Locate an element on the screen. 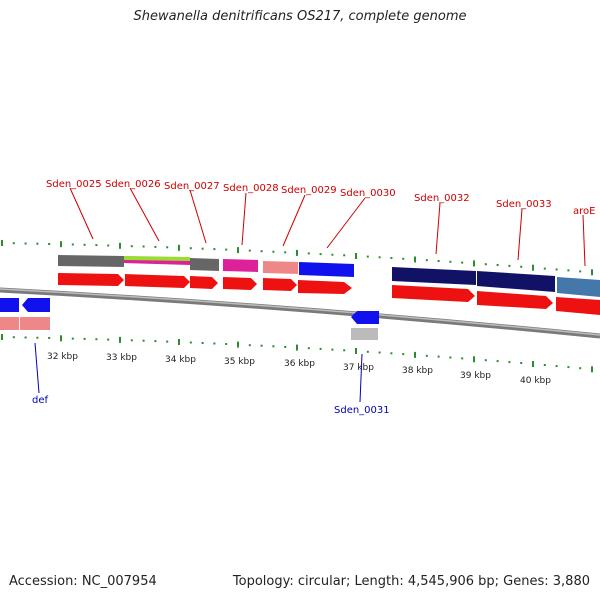 This screenshot has height=600, width=600. gene-label-aroe: aroE is located at coordinates (584, 211).